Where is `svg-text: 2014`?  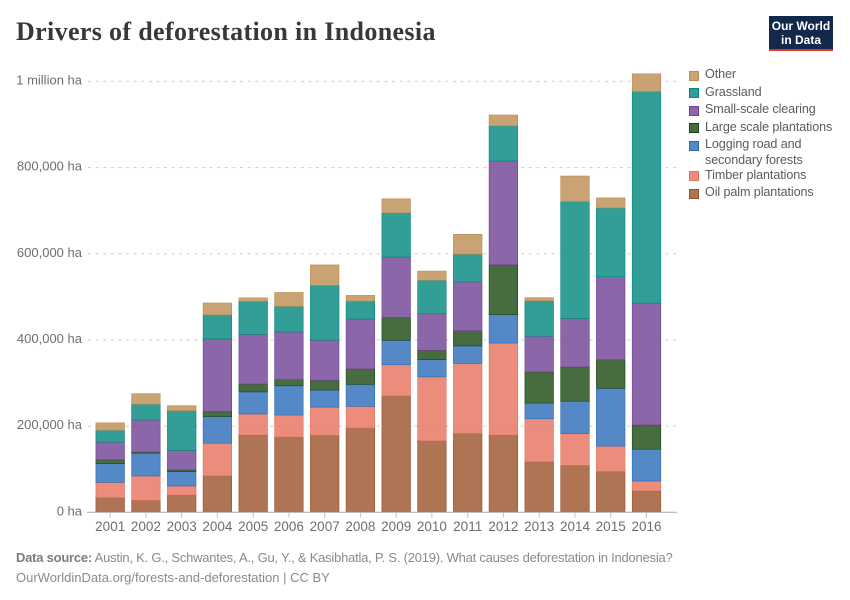
svg-text: 2014 is located at coordinates (575, 526).